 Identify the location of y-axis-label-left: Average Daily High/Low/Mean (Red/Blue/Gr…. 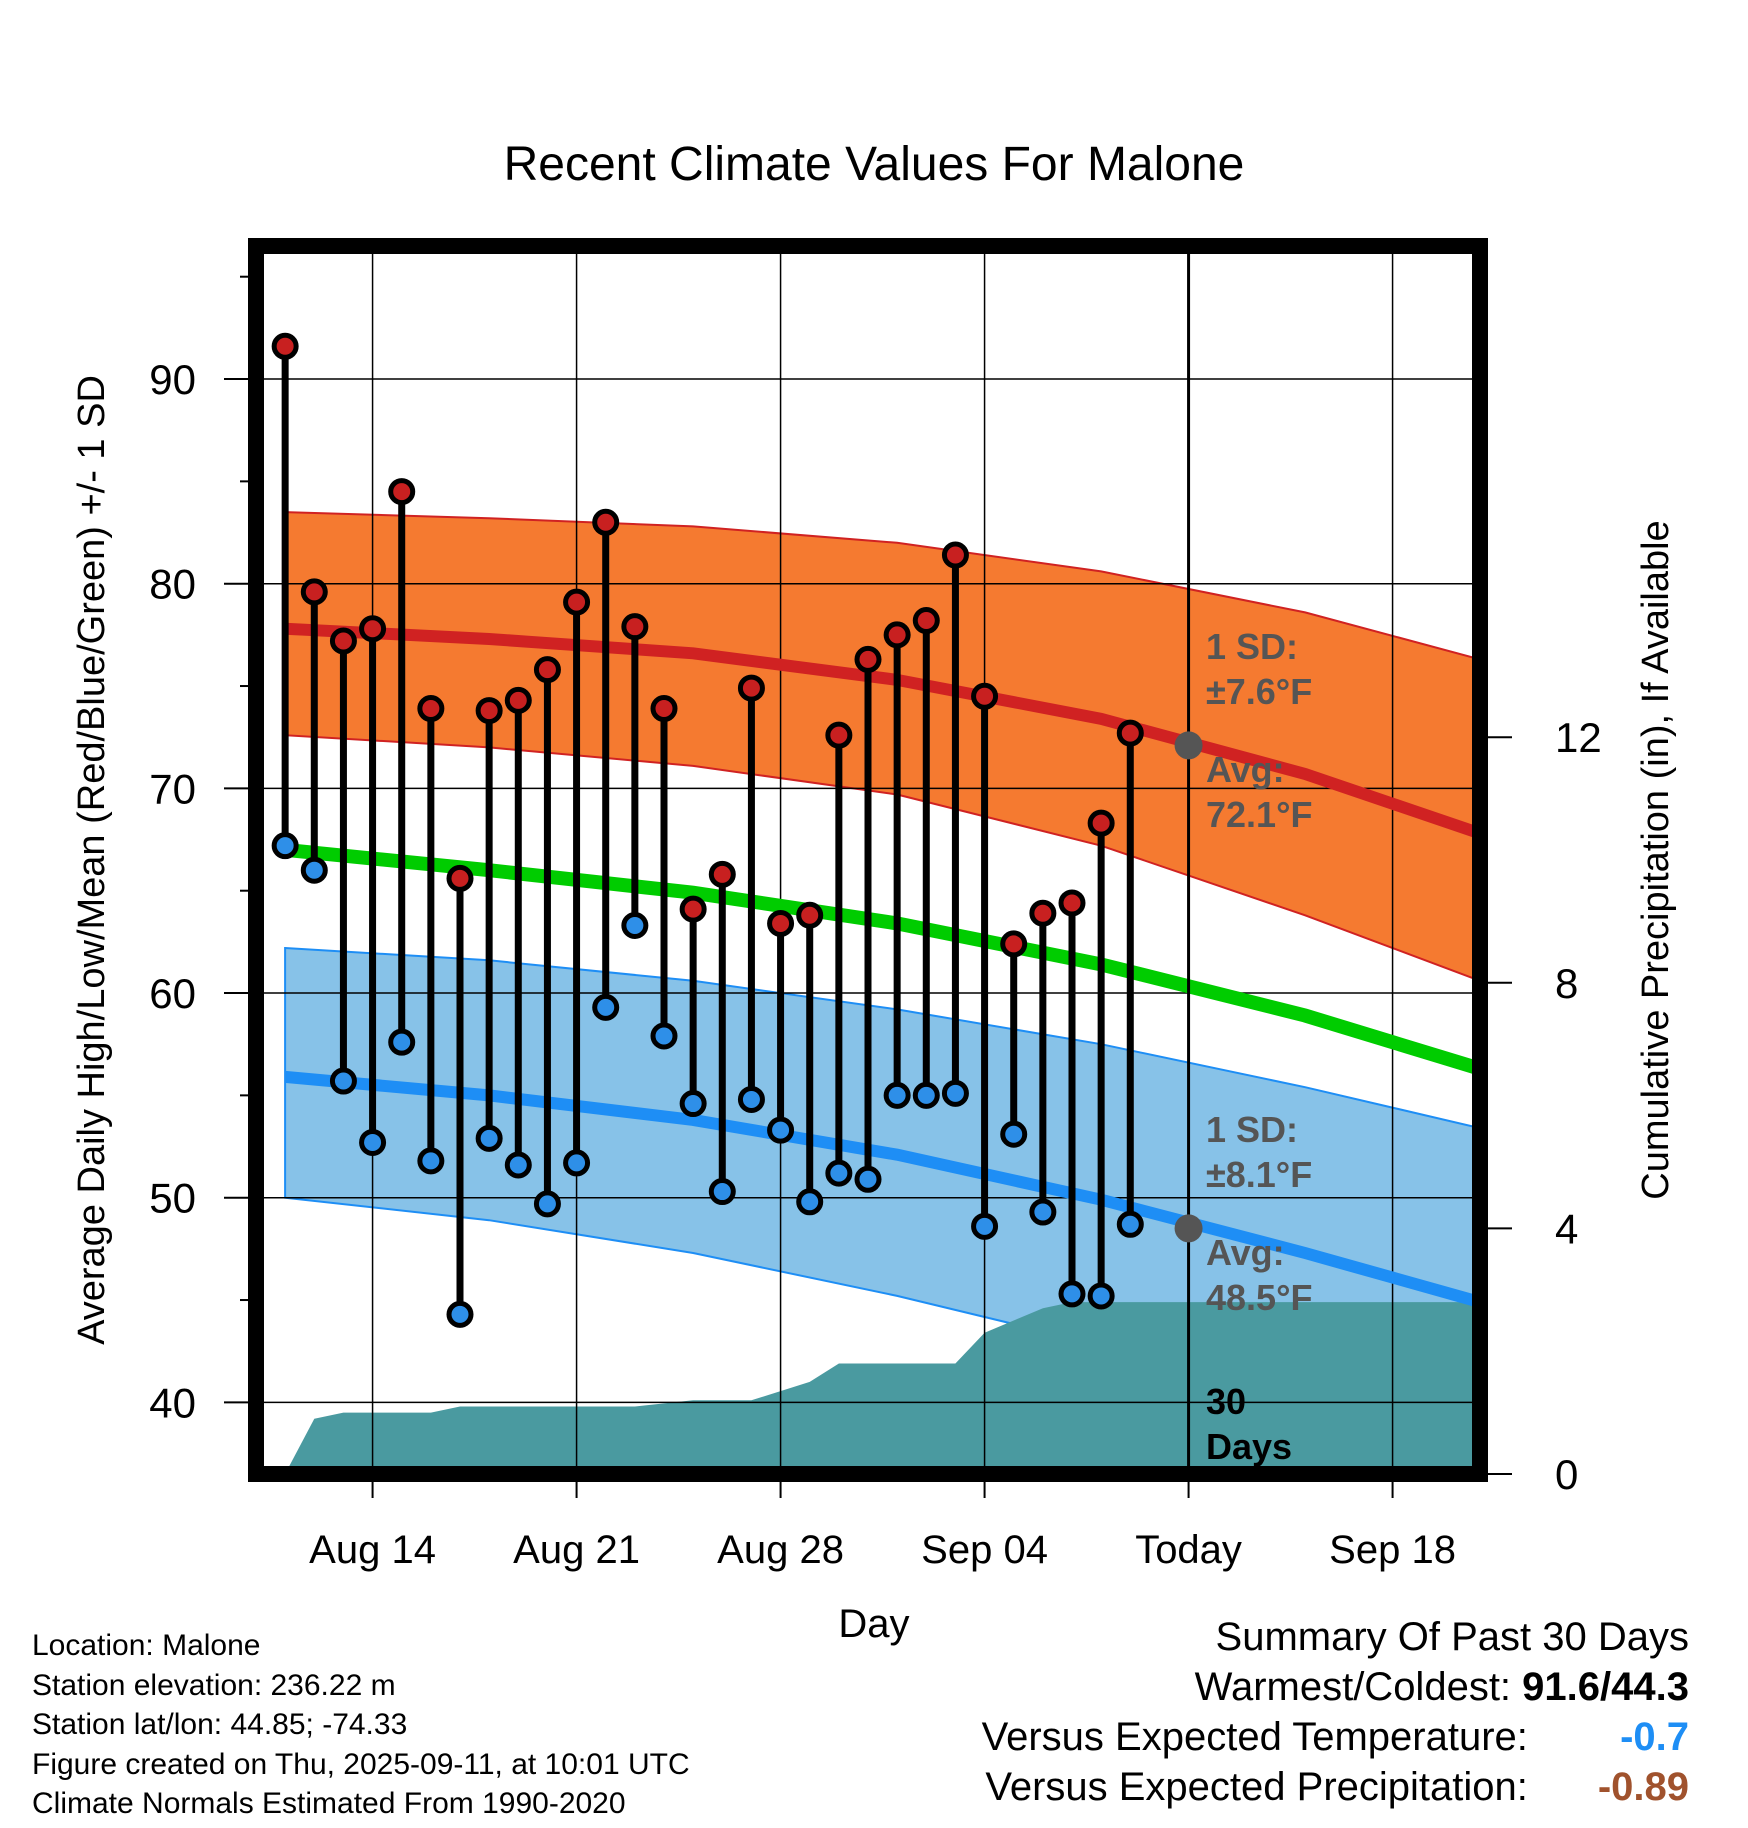
(92, 860).